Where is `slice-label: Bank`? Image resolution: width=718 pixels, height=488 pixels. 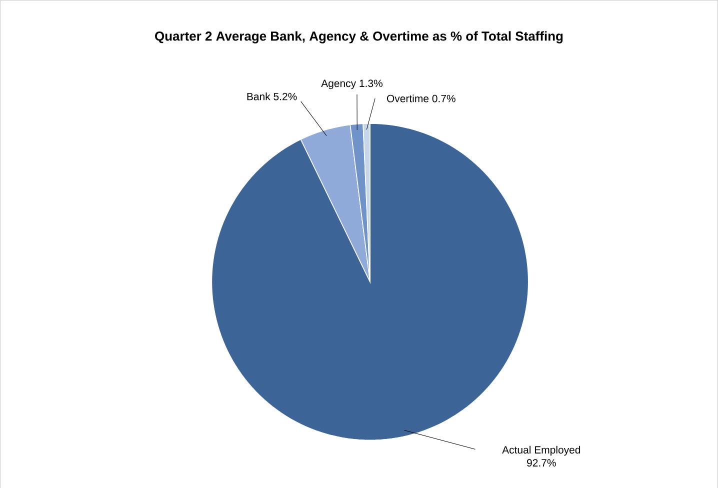 slice-label: Bank is located at coordinates (258, 96).